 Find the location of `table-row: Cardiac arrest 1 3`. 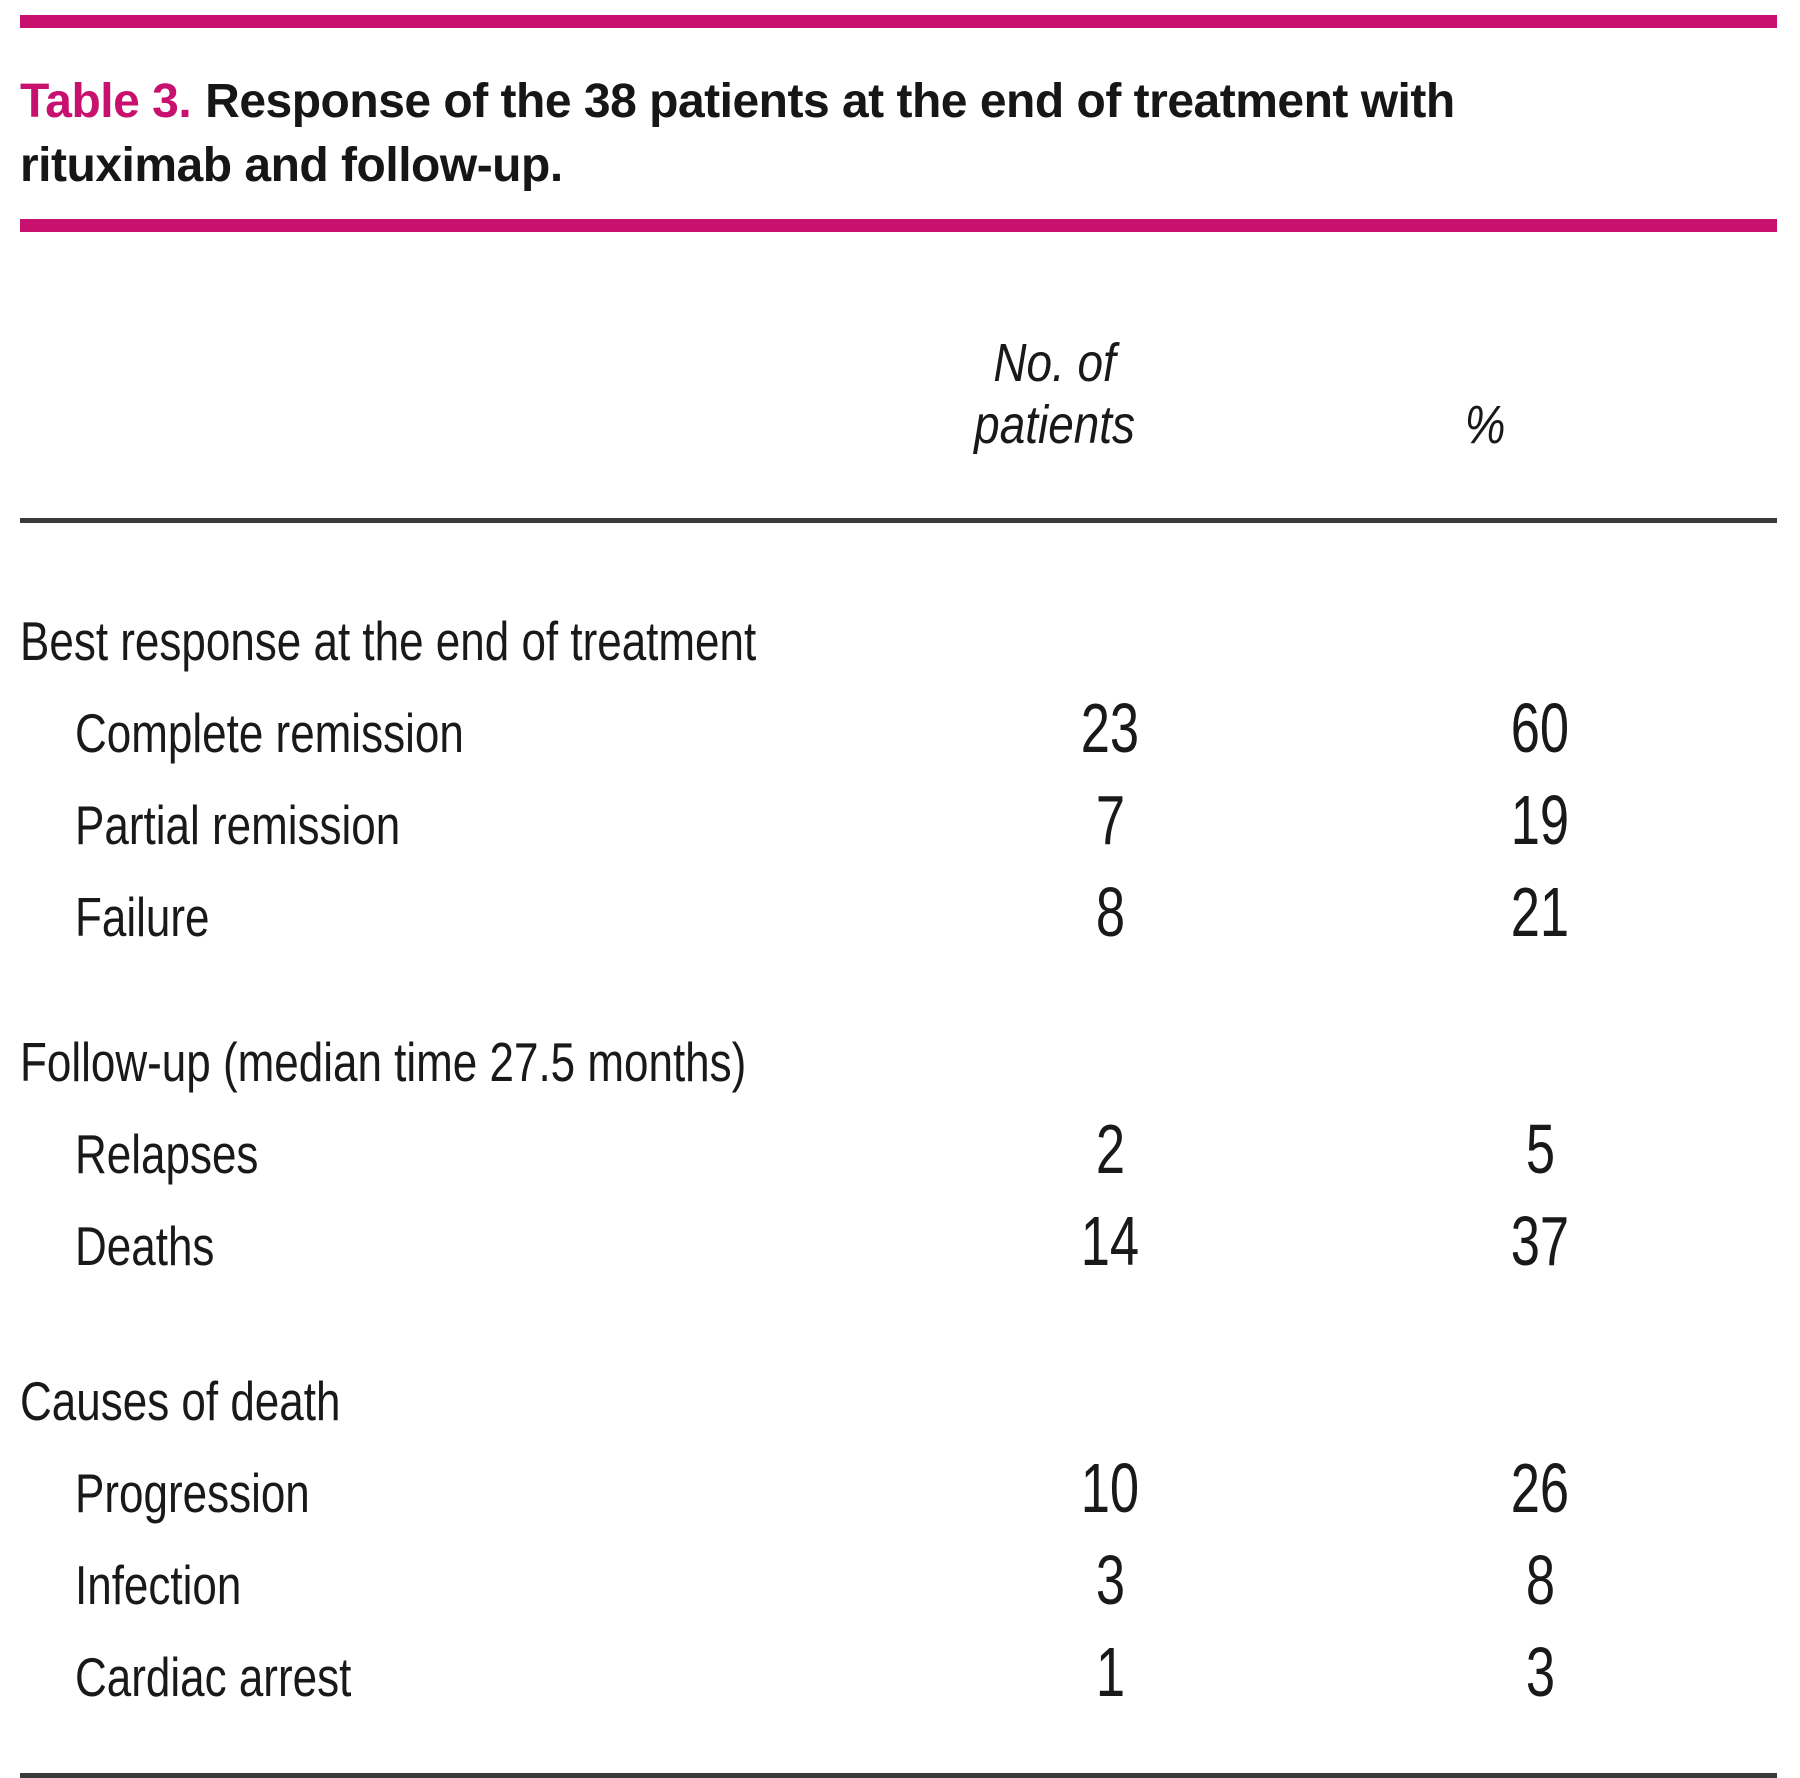

table-row: Cardiac arrest 1 3 is located at coordinates (898, 1682).